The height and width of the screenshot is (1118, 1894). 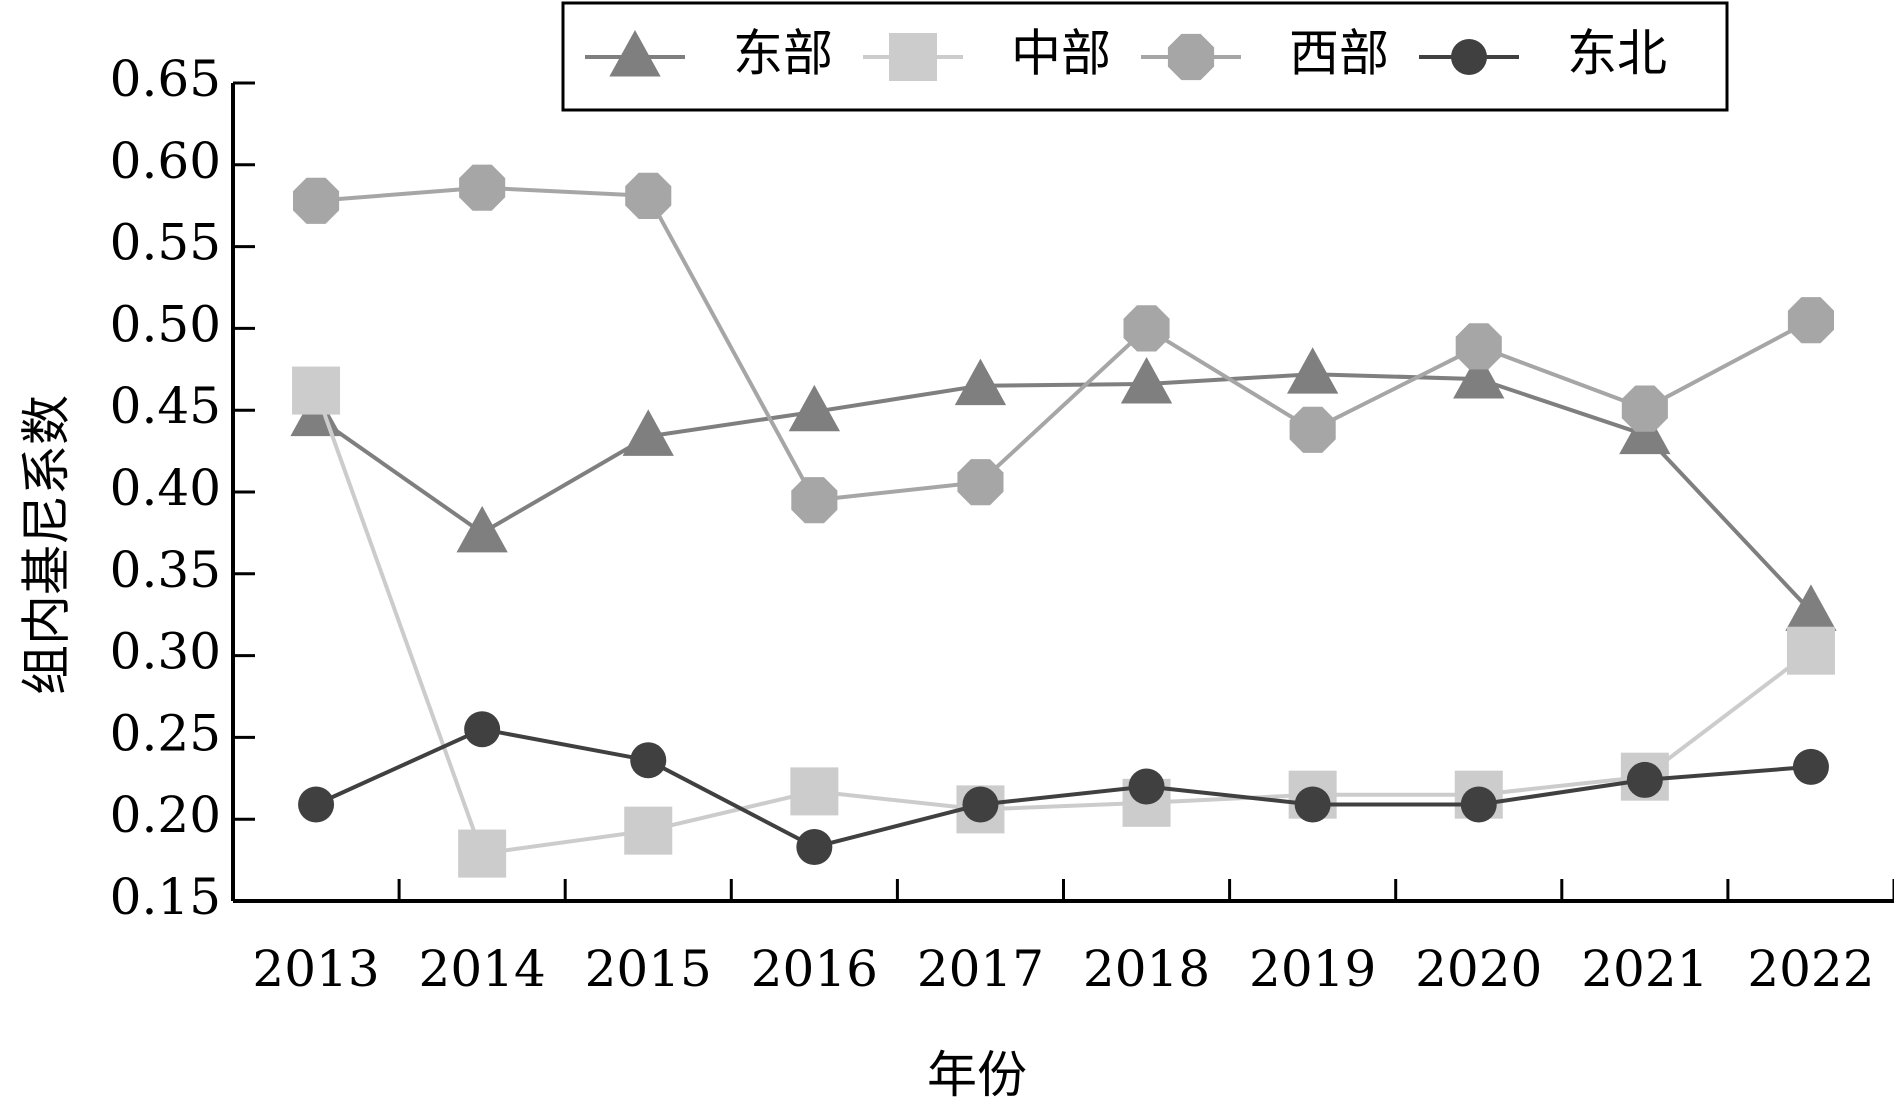 What do you see at coordinates (165, 406) in the screenshot?
I see `y-tick-label: 0.45` at bounding box center [165, 406].